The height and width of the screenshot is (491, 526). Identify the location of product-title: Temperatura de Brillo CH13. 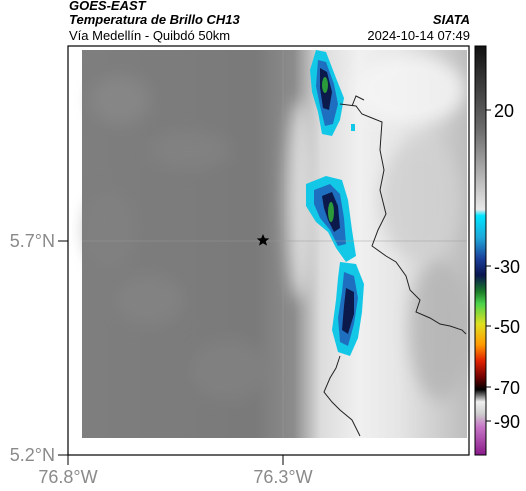
(154, 19).